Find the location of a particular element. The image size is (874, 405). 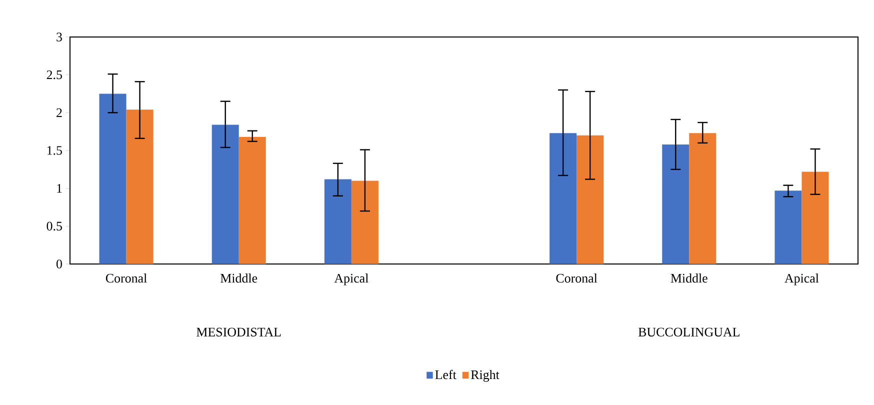

legend-label: Right is located at coordinates (485, 376).